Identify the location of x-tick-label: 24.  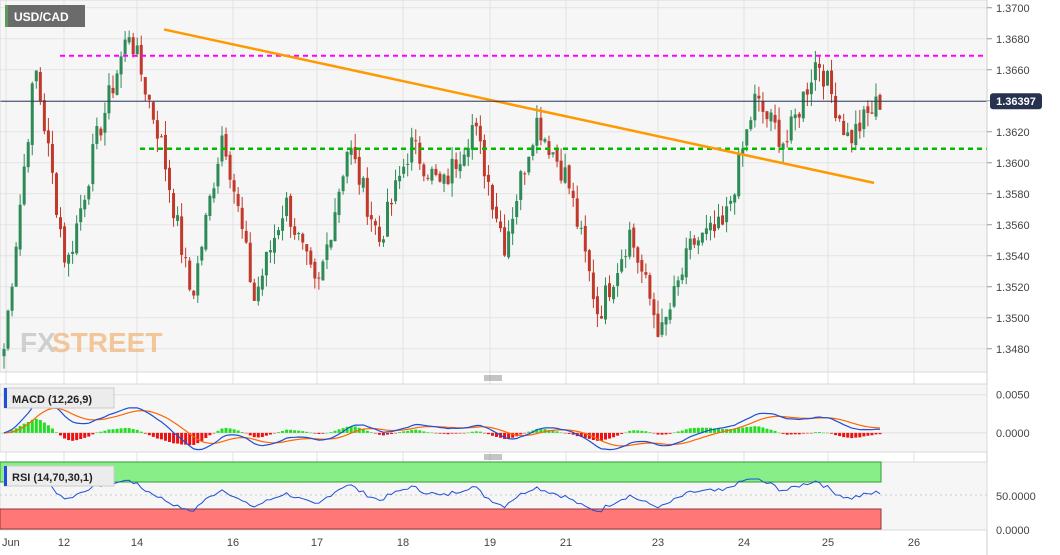
(744, 543).